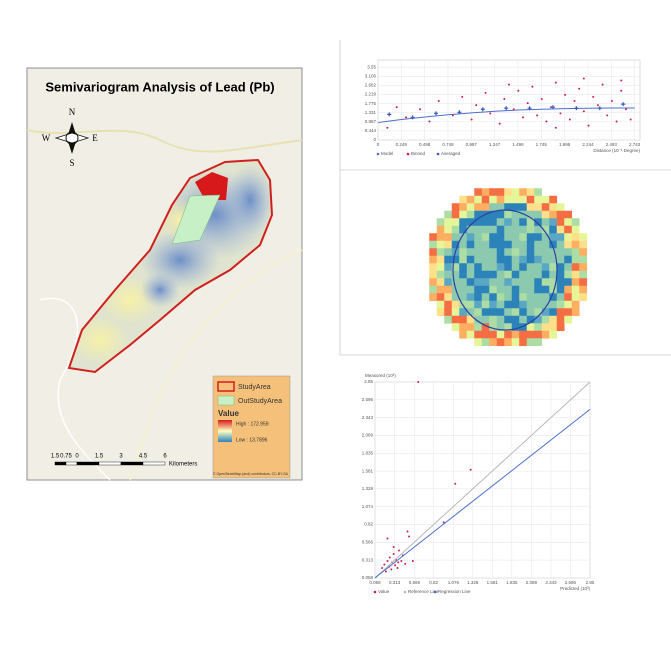  Describe the element at coordinates (590, 582) in the screenshot. I see `x-tick-label: 2.85` at that location.